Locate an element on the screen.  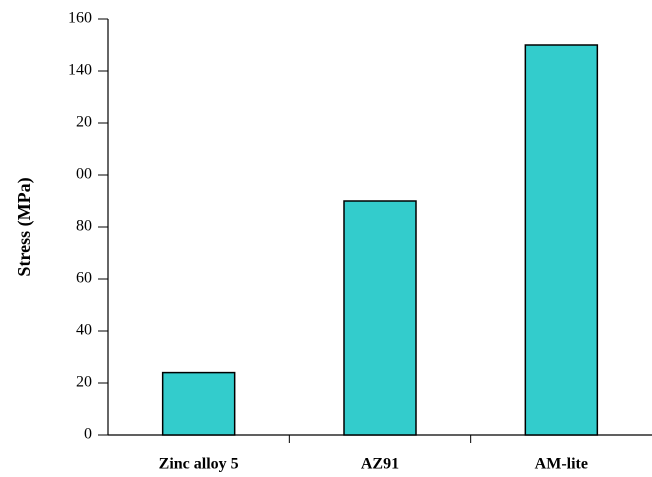
y-tick-label: 60 is located at coordinates (84, 278).